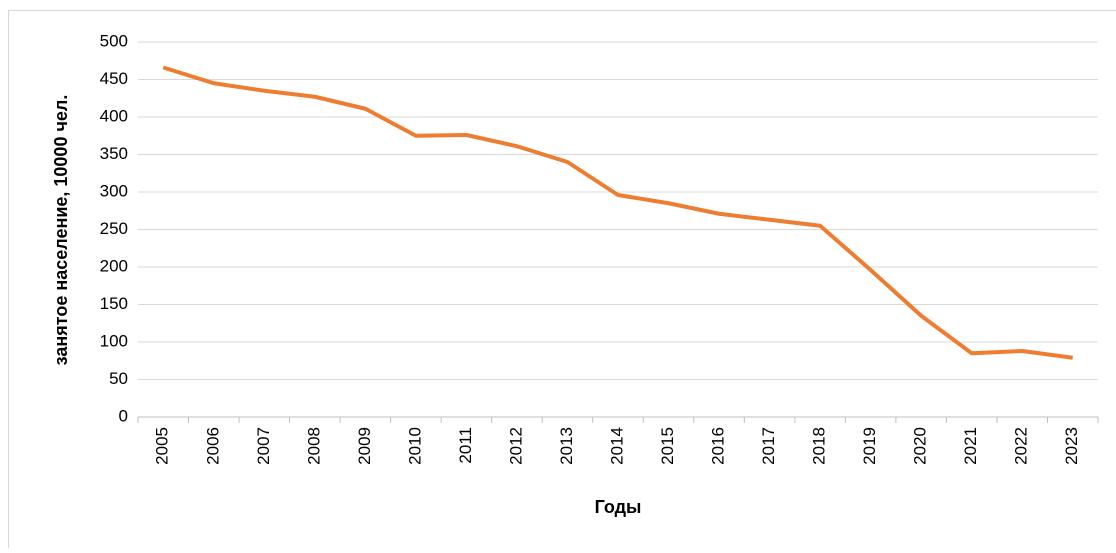 This screenshot has width=1116, height=553. What do you see at coordinates (566, 446) in the screenshot?
I see `x-tick-label: 2013` at bounding box center [566, 446].